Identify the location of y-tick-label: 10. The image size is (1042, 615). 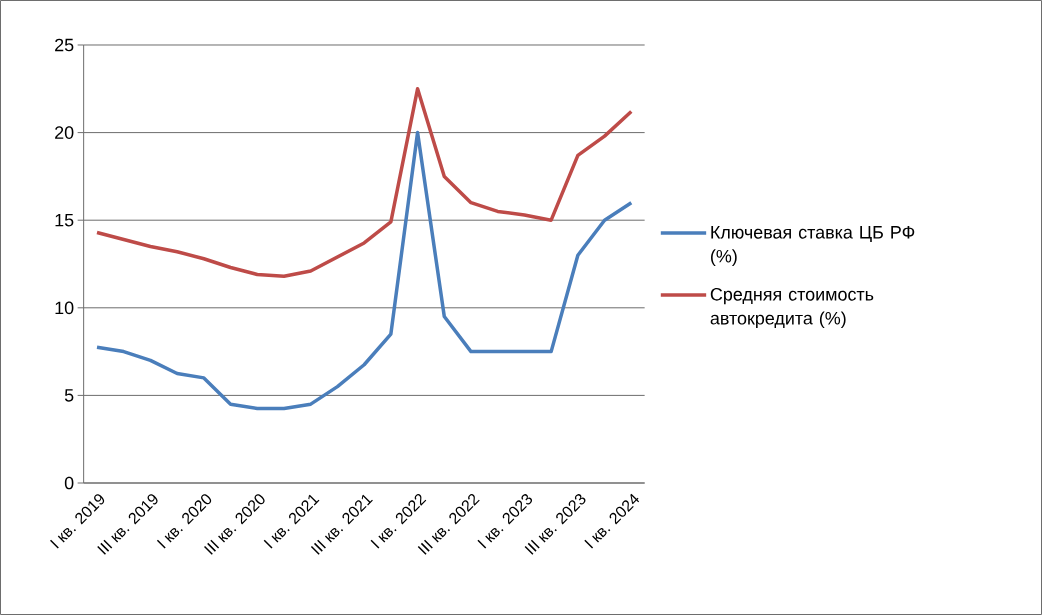
(64, 308).